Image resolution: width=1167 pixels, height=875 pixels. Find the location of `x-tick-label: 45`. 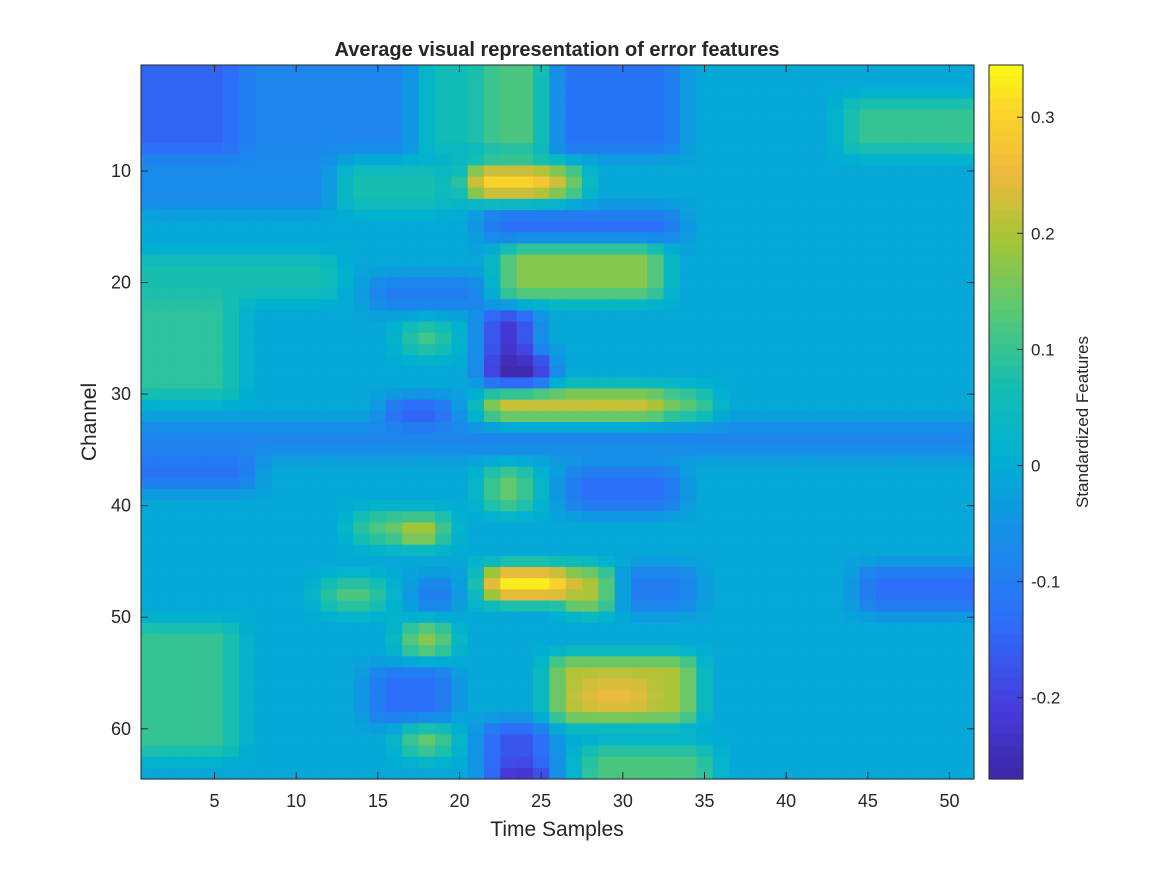

x-tick-label: 45 is located at coordinates (868, 801).